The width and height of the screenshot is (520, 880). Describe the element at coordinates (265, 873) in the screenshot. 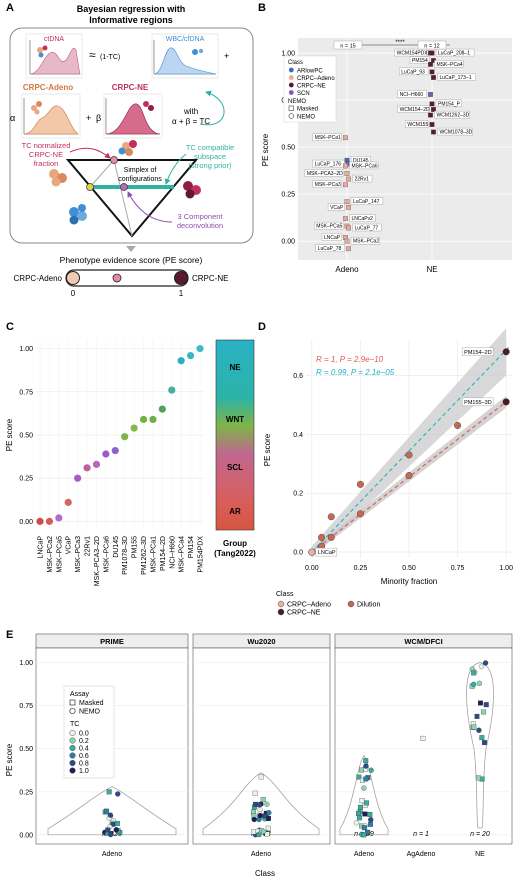

I see `panel-e-xlabel: Class` at that location.